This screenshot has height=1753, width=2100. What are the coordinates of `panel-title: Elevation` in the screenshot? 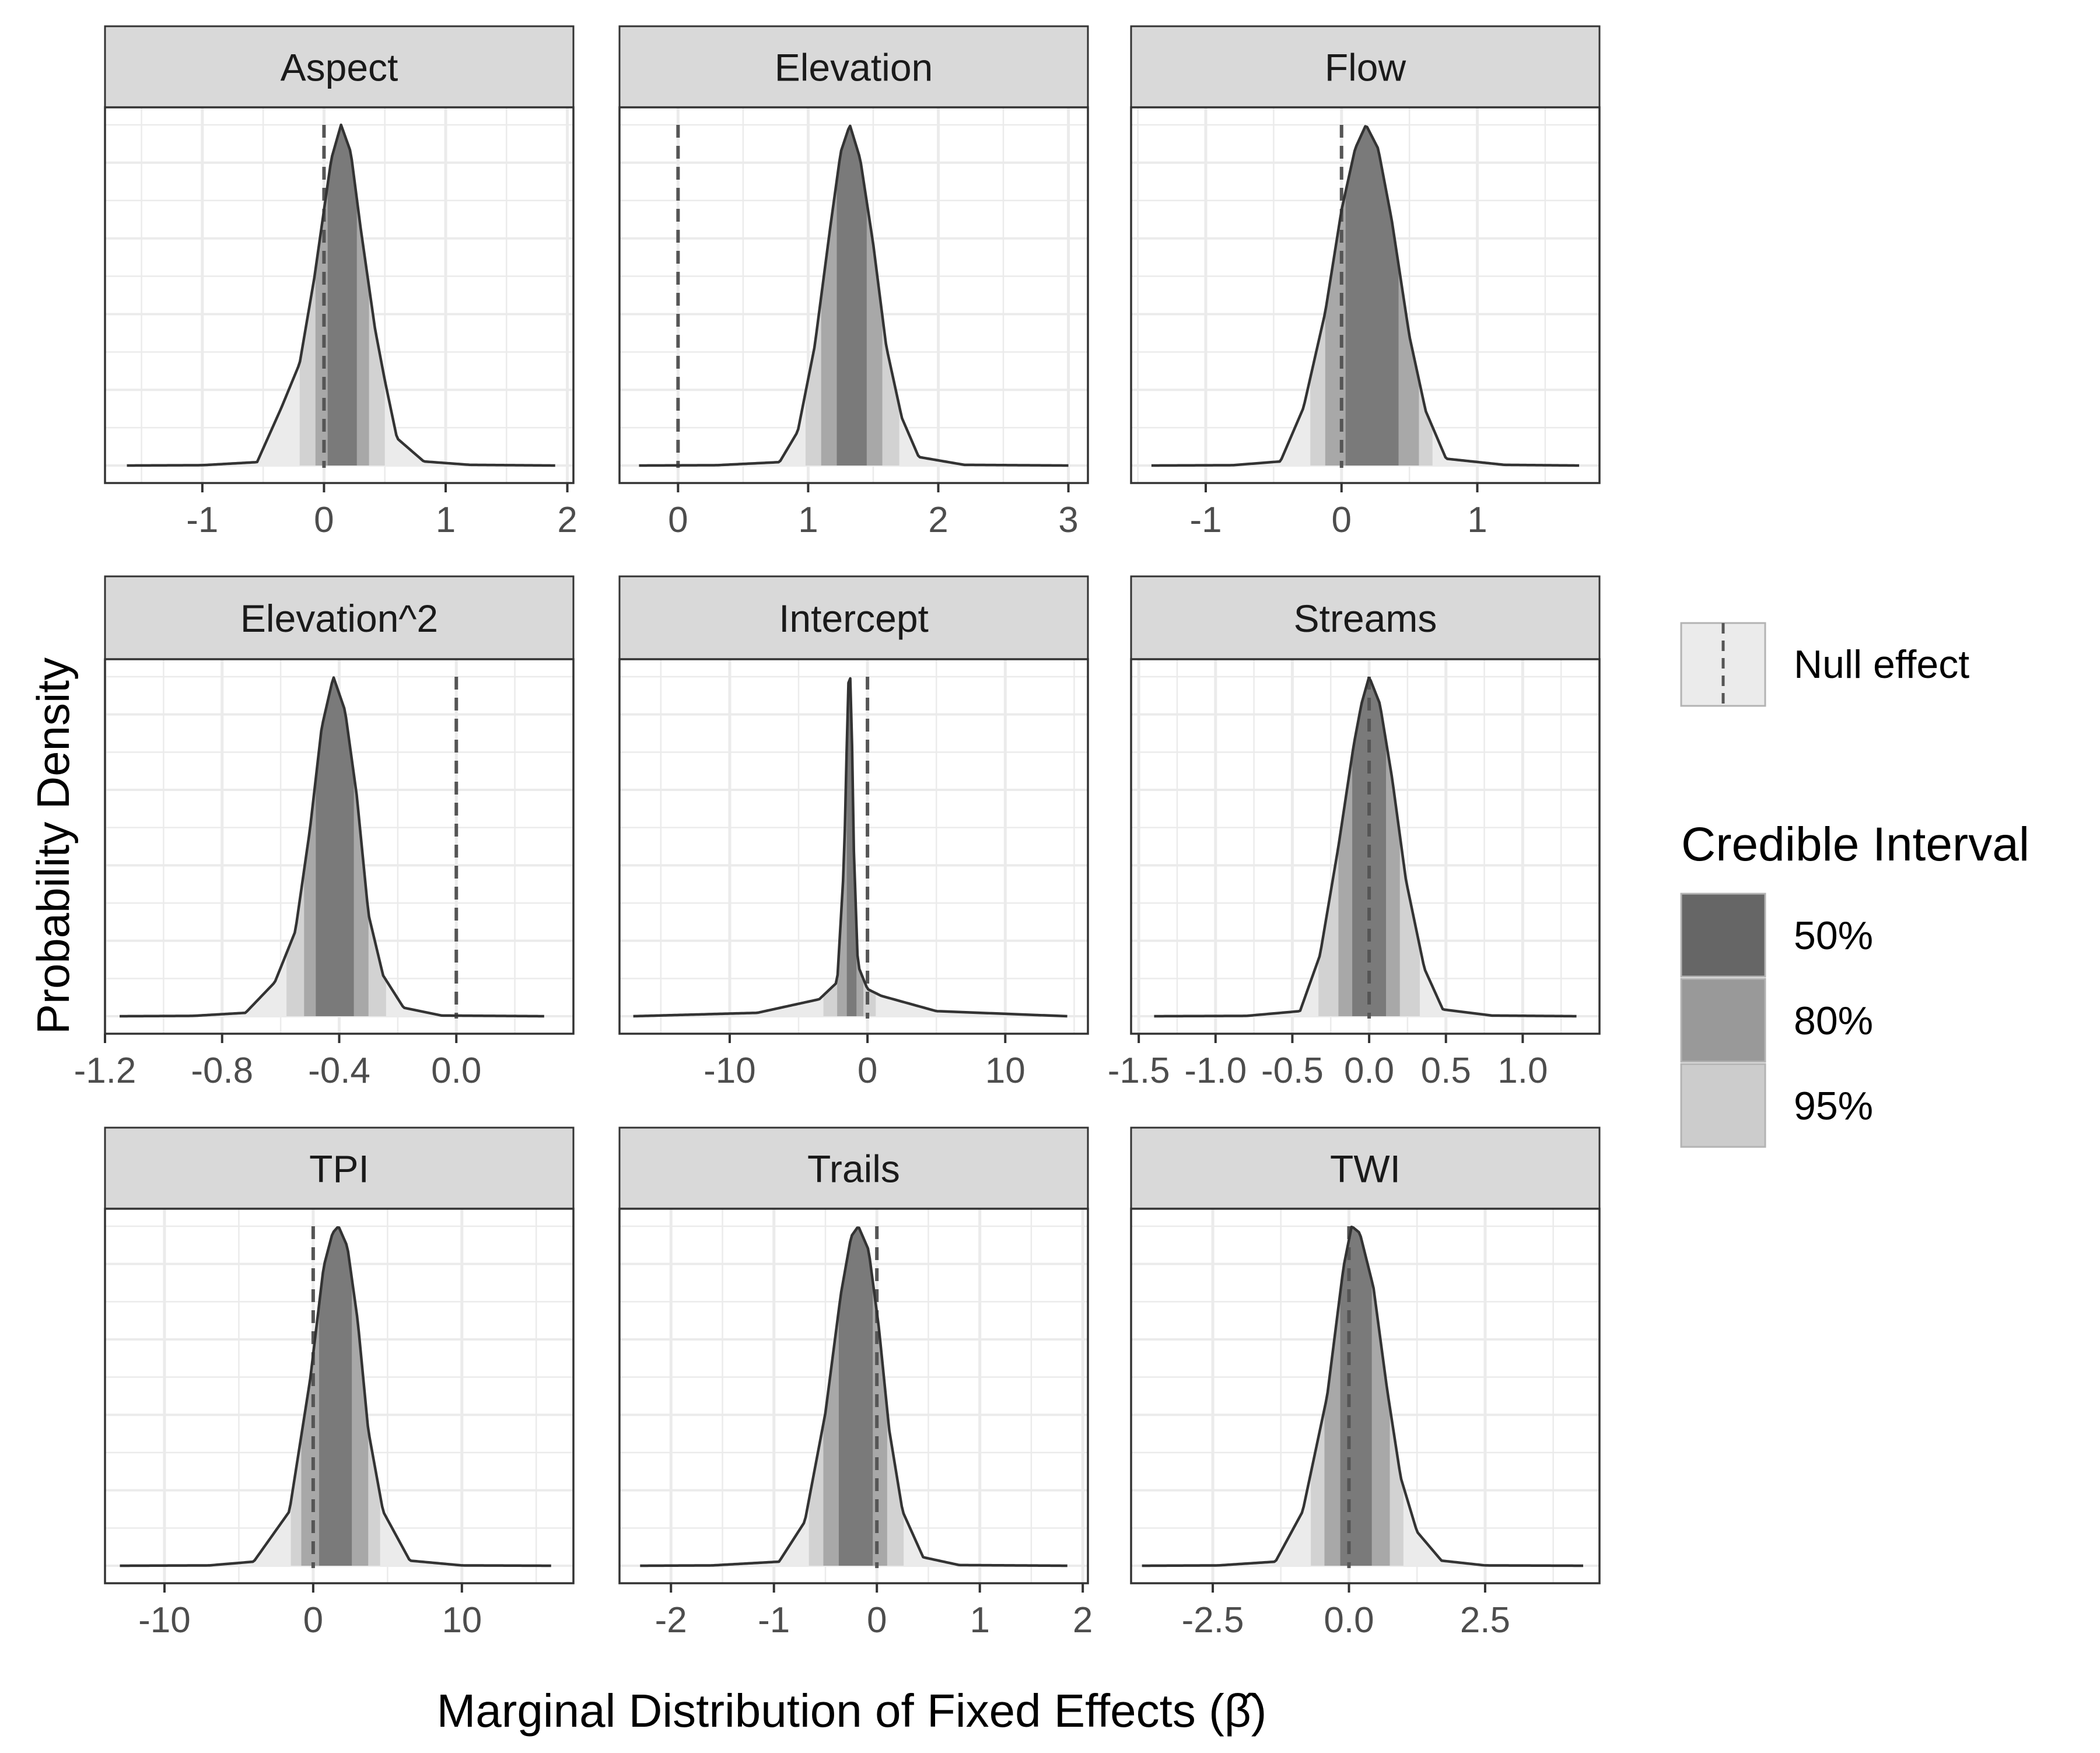 It's located at (854, 67).